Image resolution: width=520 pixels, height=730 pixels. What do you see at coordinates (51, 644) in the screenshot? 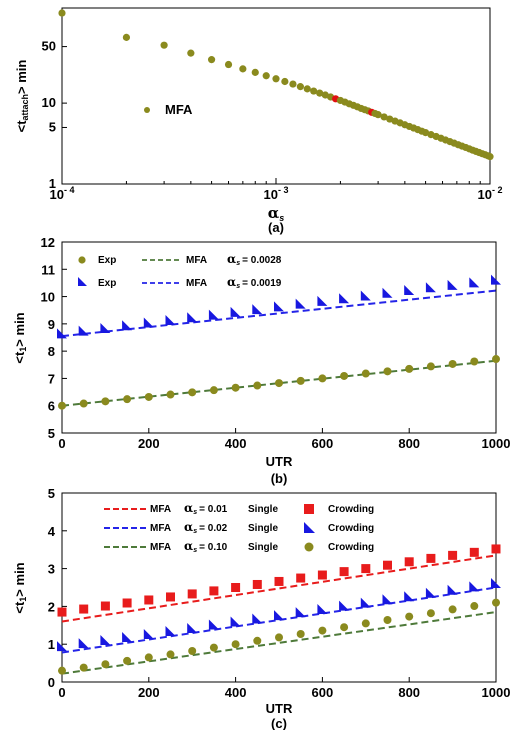
I see `ytick-label: 1` at bounding box center [51, 644].